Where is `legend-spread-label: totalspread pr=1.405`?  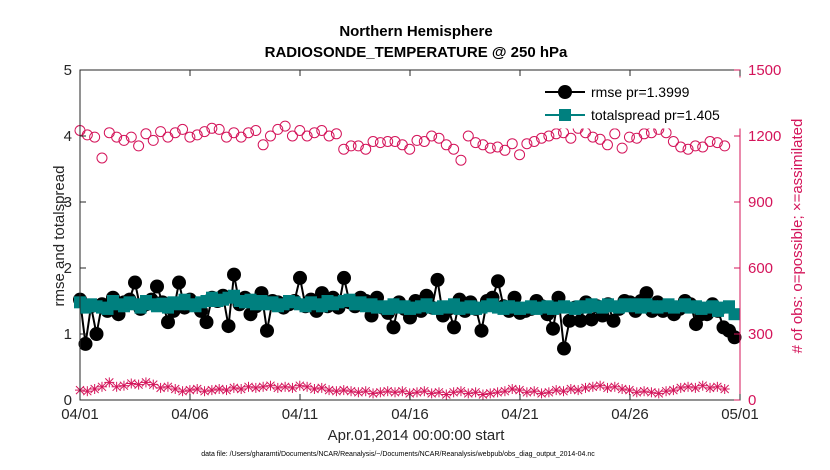
legend-spread-label: totalspread pr=1.405 is located at coordinates (655, 115).